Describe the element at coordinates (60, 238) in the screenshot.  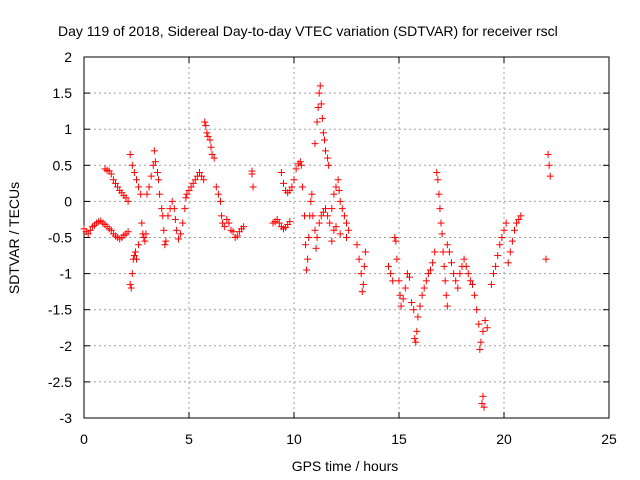
I see `y-tick-label: -0.5` at that location.